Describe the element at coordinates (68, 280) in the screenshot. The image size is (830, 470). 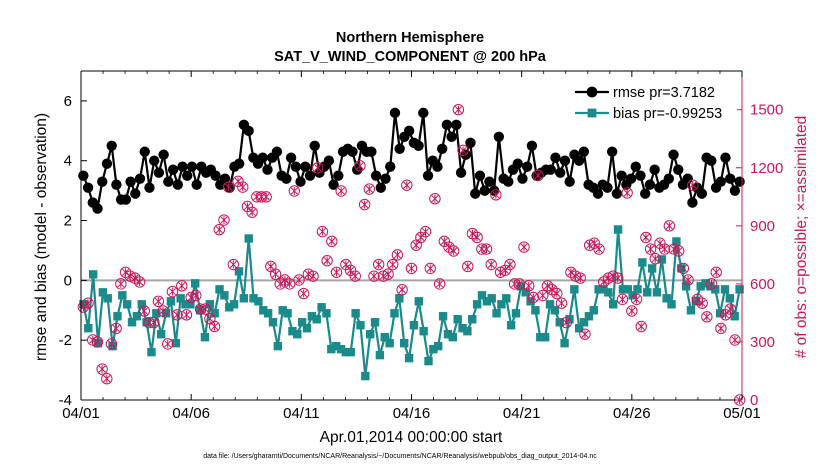
I see `y-tick-label: 0` at that location.